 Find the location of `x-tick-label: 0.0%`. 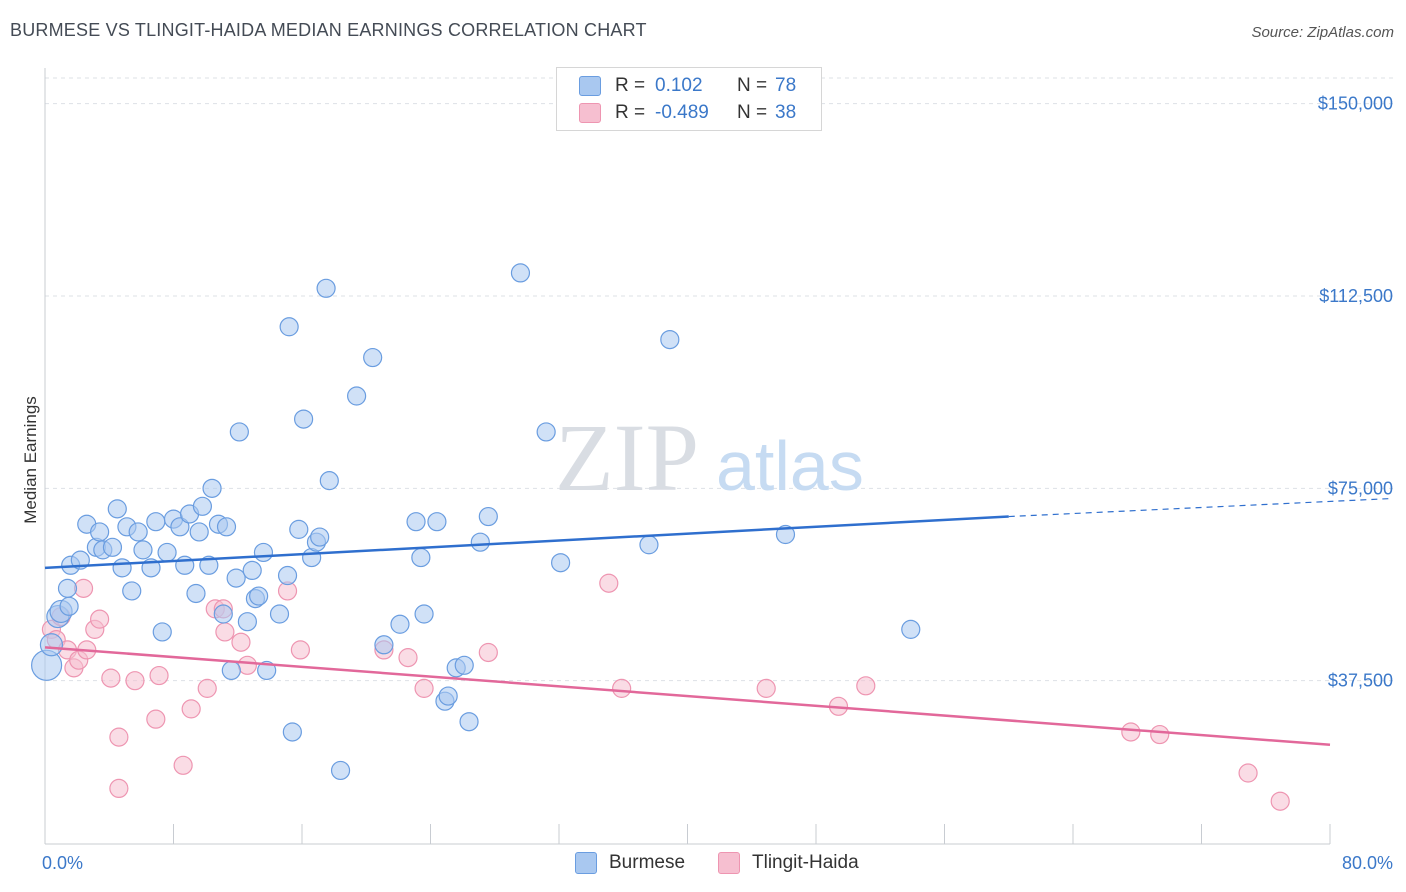

x-tick-label: 0.0% is located at coordinates (62, 863).